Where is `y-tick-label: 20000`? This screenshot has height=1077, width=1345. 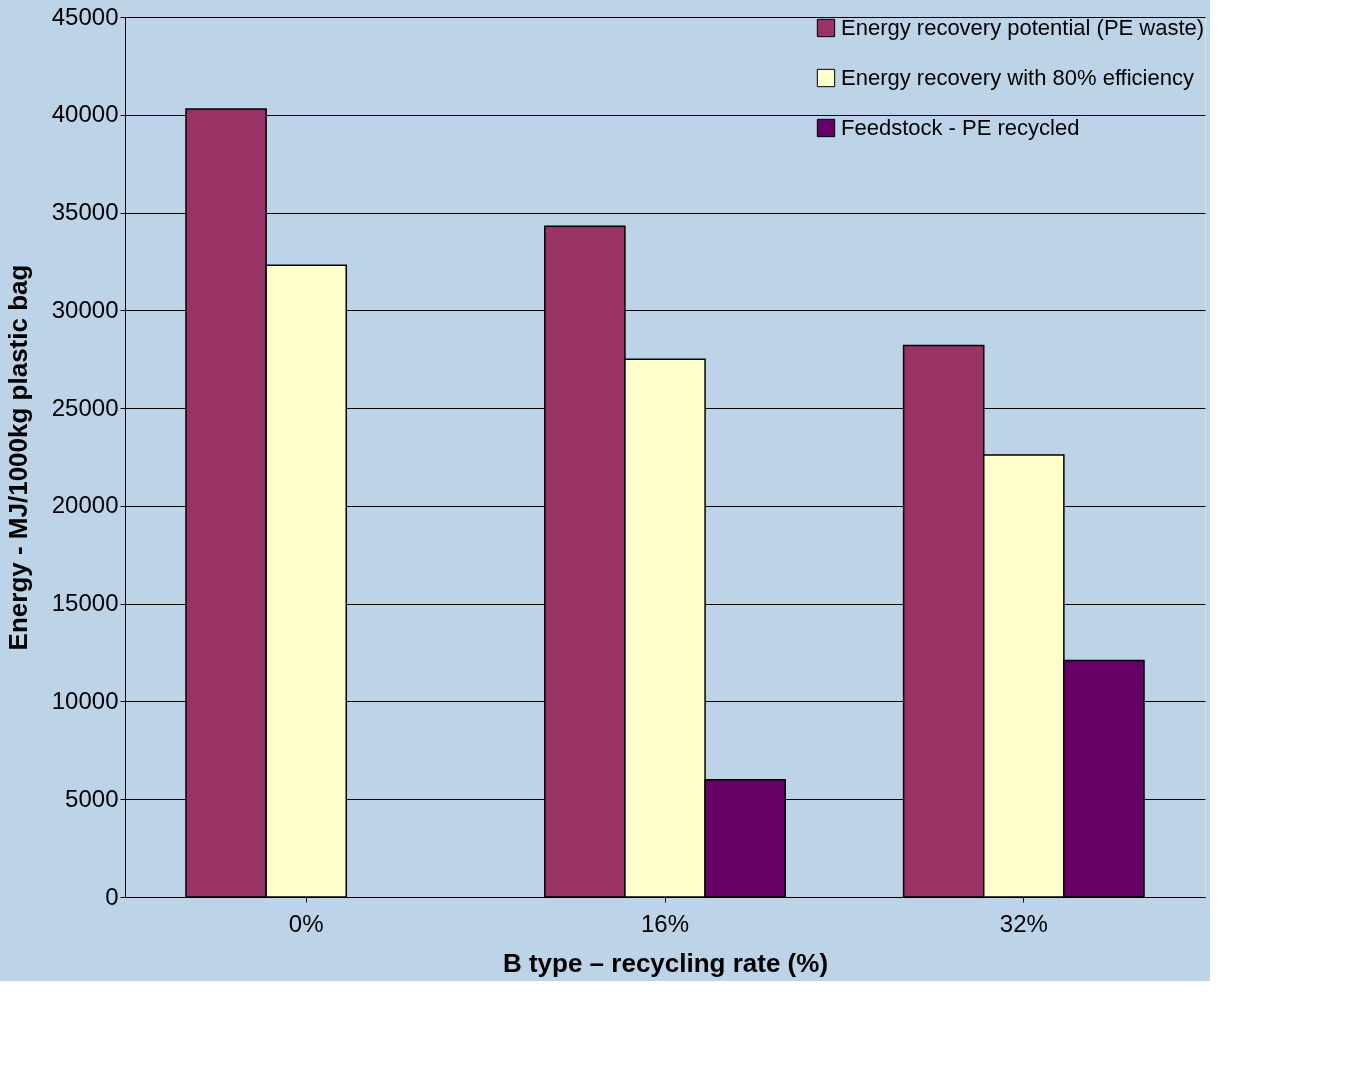
y-tick-label: 20000 is located at coordinates (85, 505).